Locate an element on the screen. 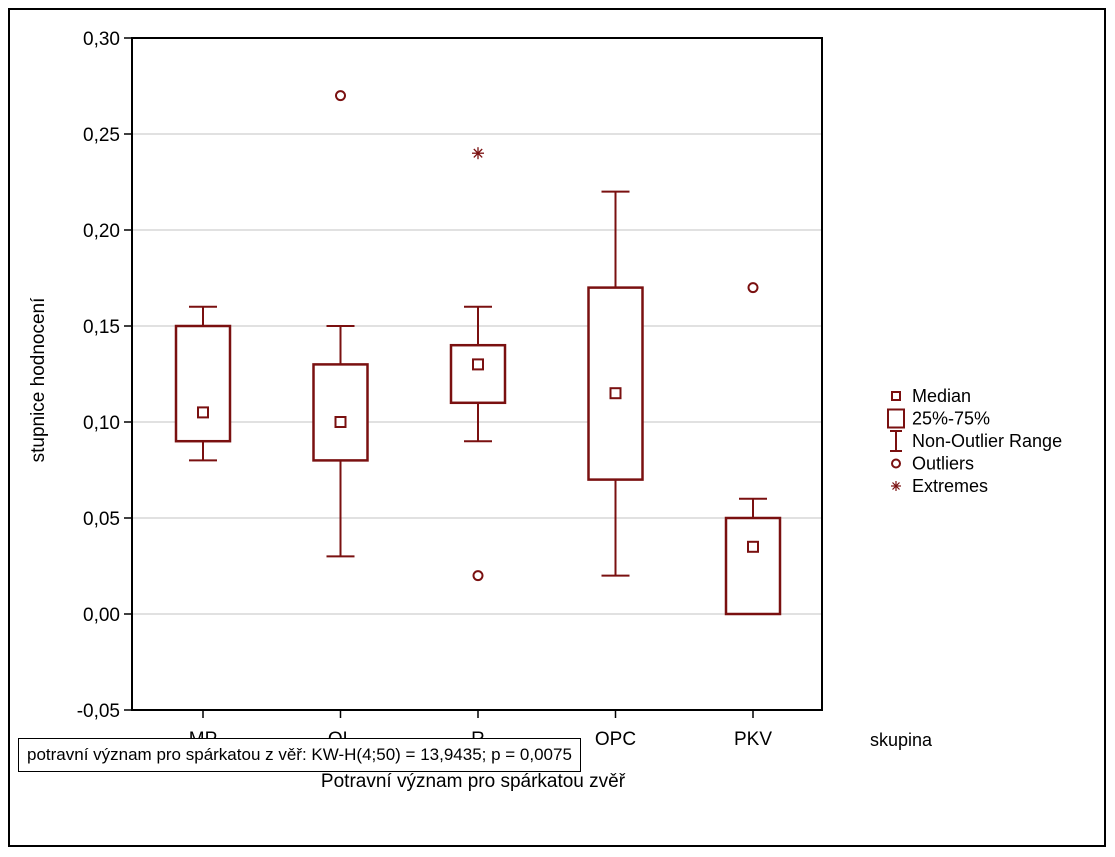 Image resolution: width=1115 pixels, height=857 pixels. legend-label: Non-Outlier Range is located at coordinates (987, 441).